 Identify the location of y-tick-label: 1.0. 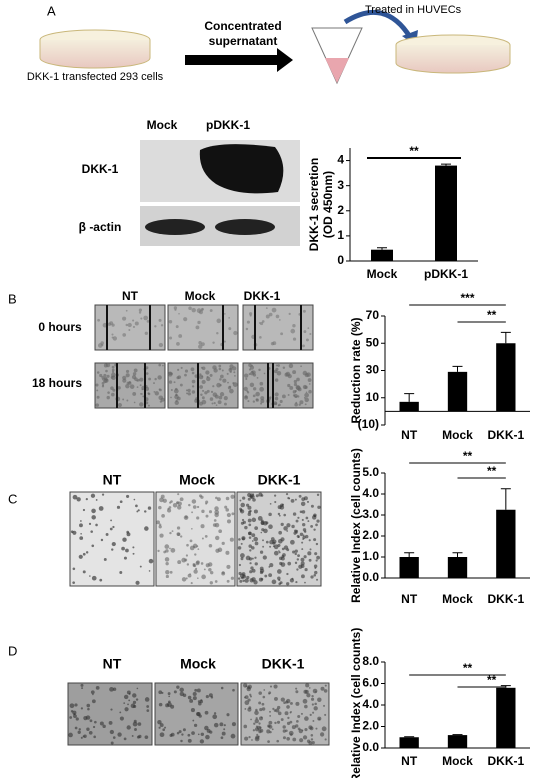
(370, 556).